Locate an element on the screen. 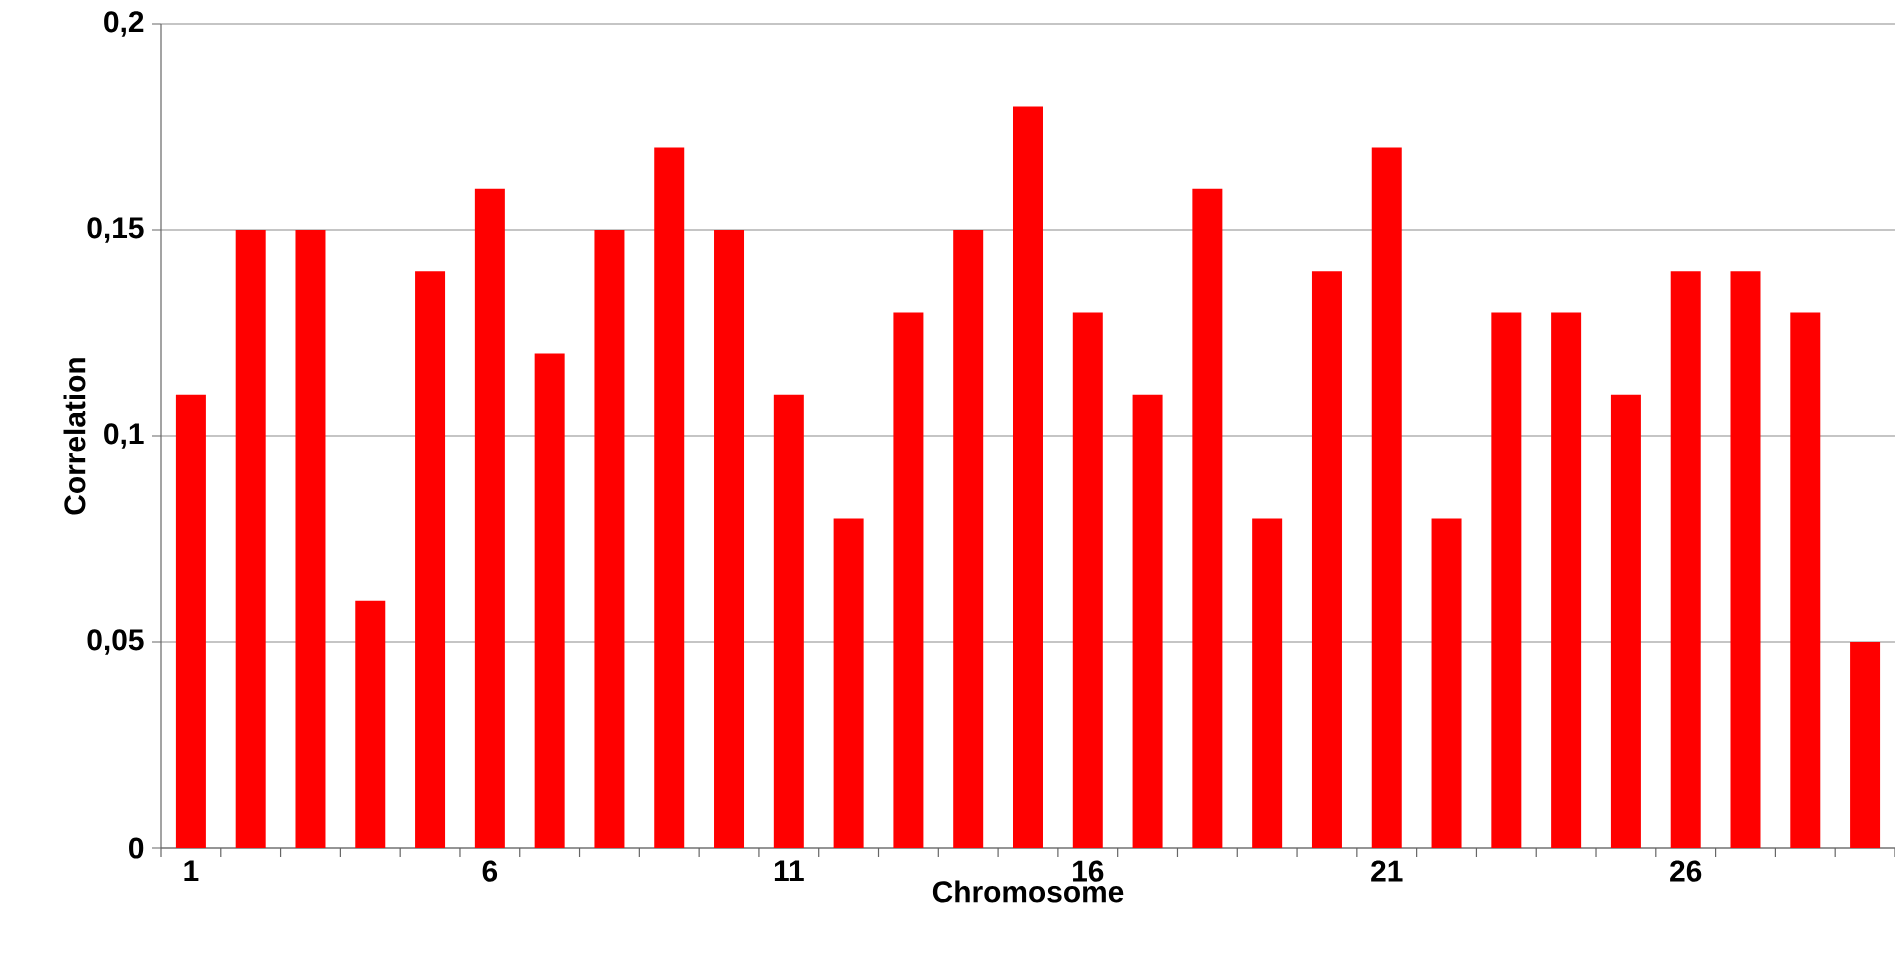 This screenshot has width=1895, height=960. y-tick-label: 0,15 is located at coordinates (115, 230).